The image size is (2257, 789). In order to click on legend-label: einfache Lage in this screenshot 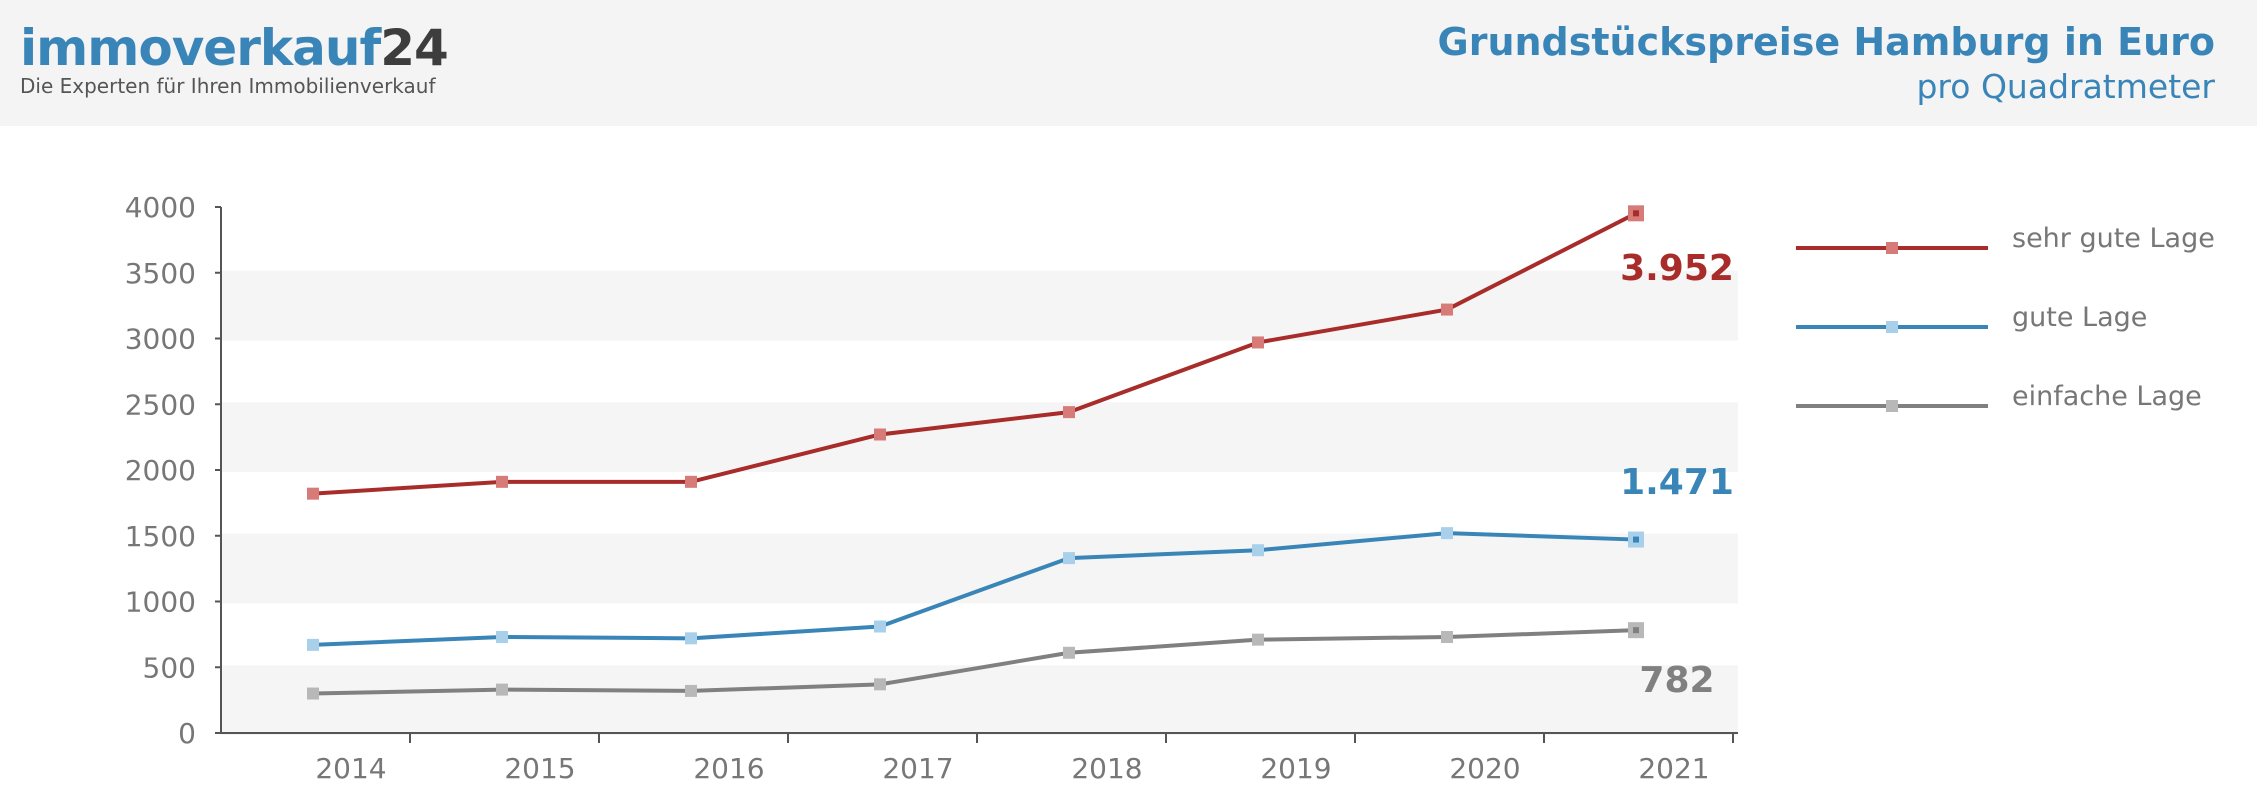, I will do `click(2107, 396)`.